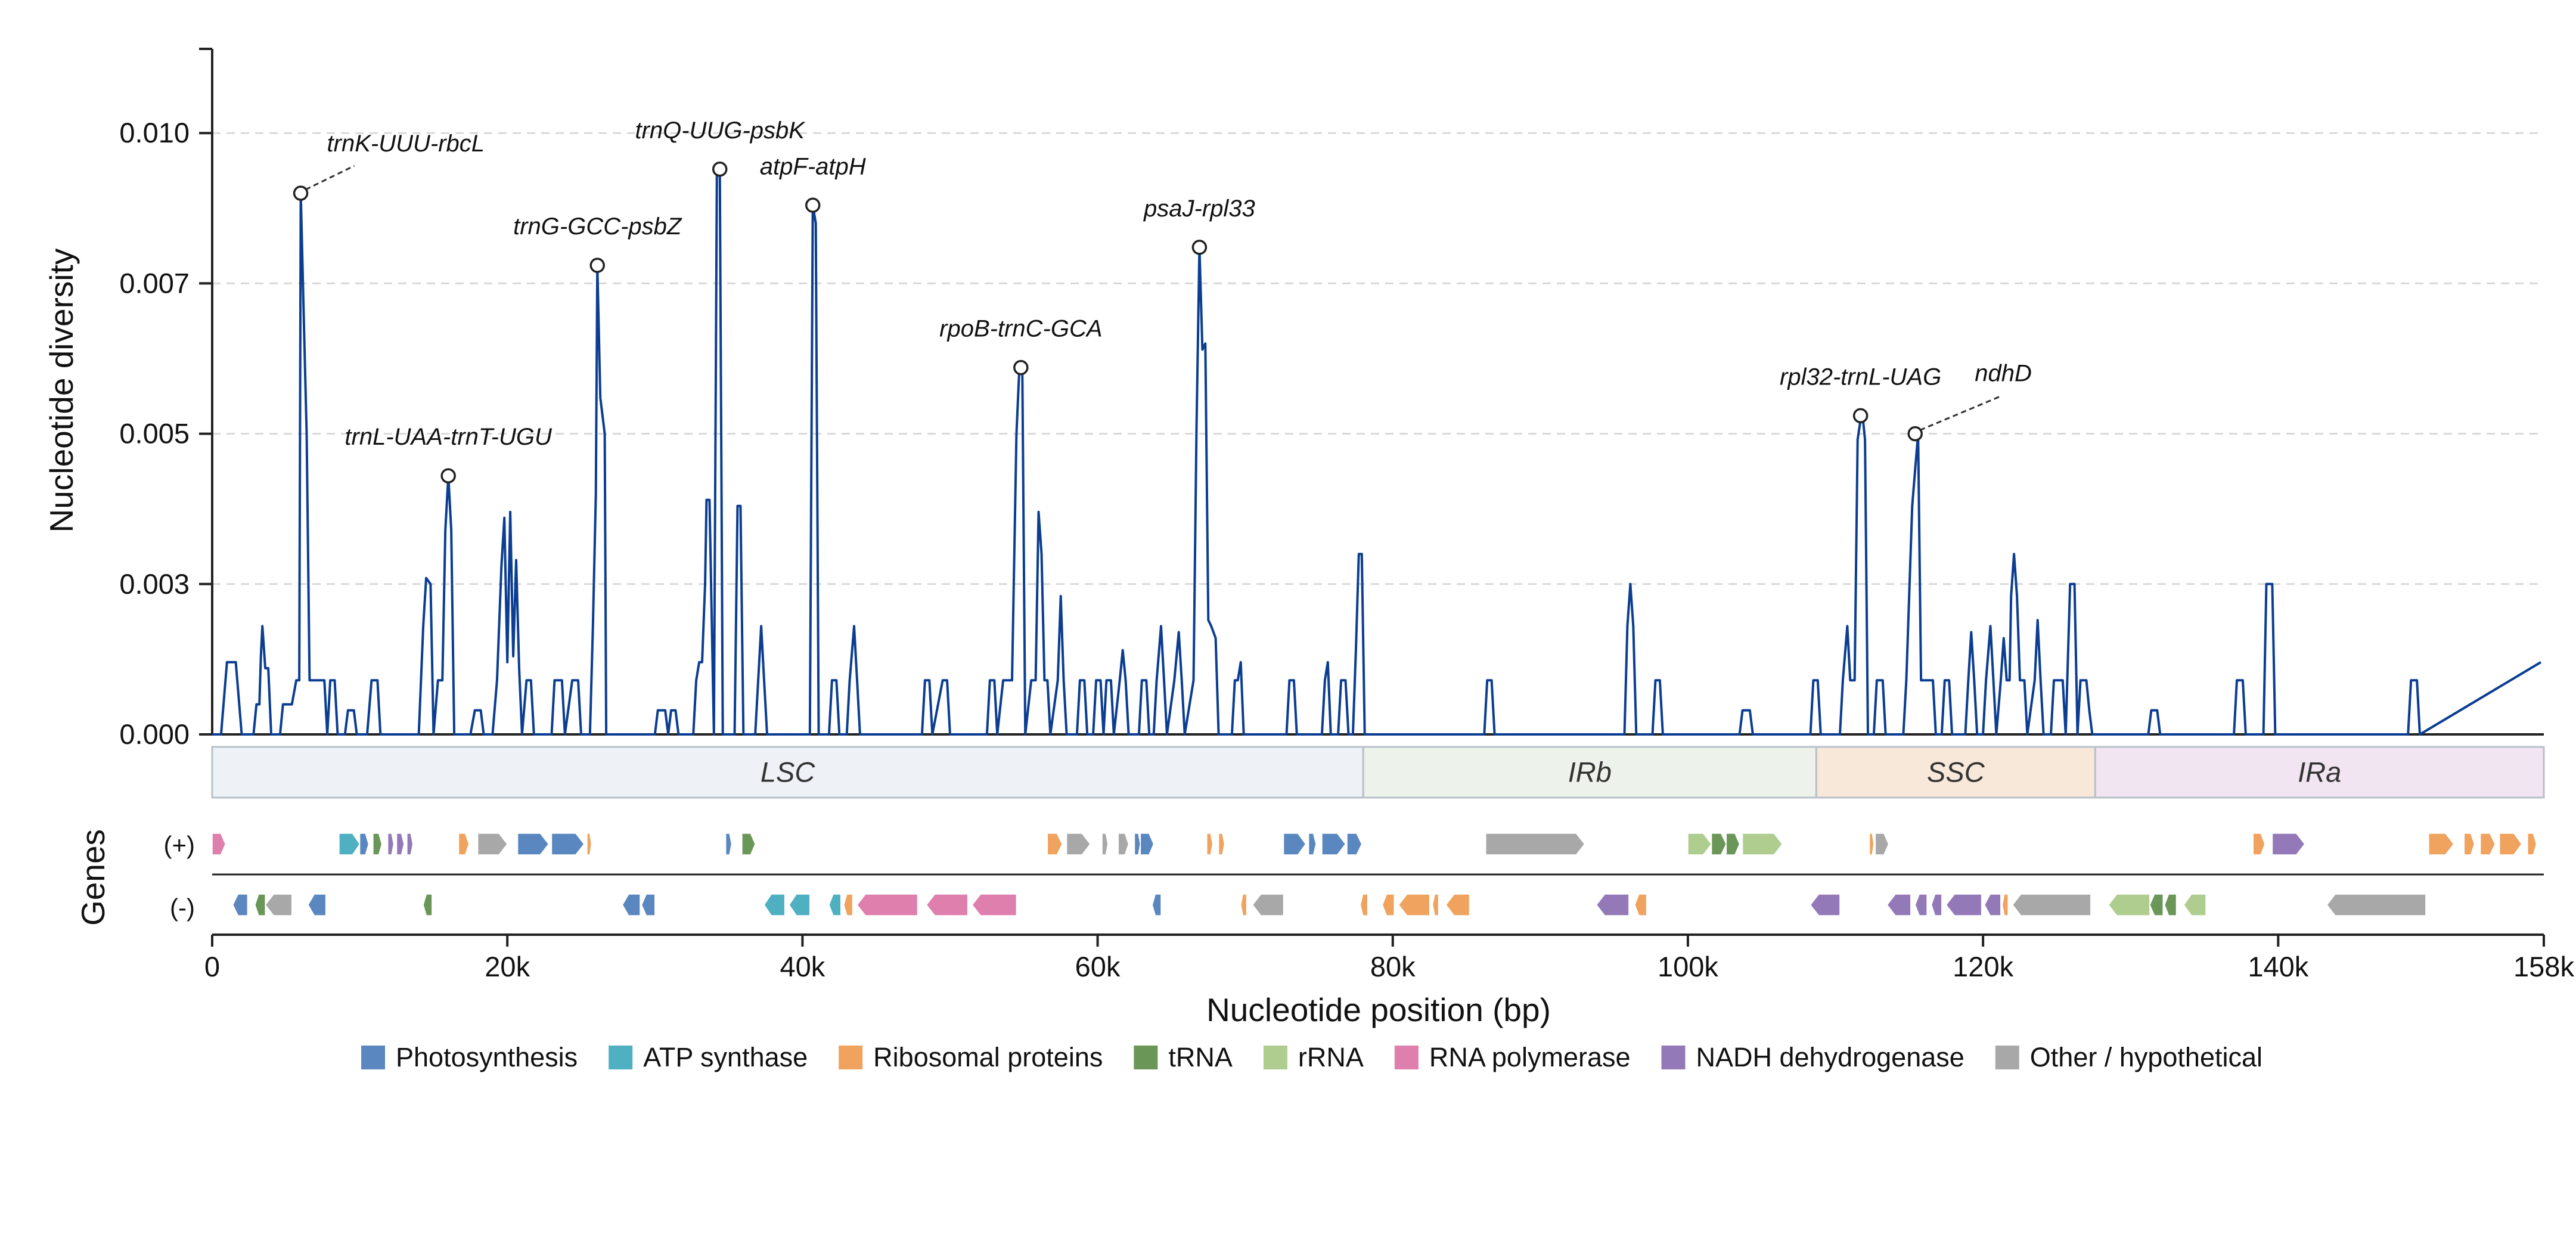 The image size is (2576, 1253). What do you see at coordinates (803, 966) in the screenshot?
I see `x-tick-label: 40k` at bounding box center [803, 966].